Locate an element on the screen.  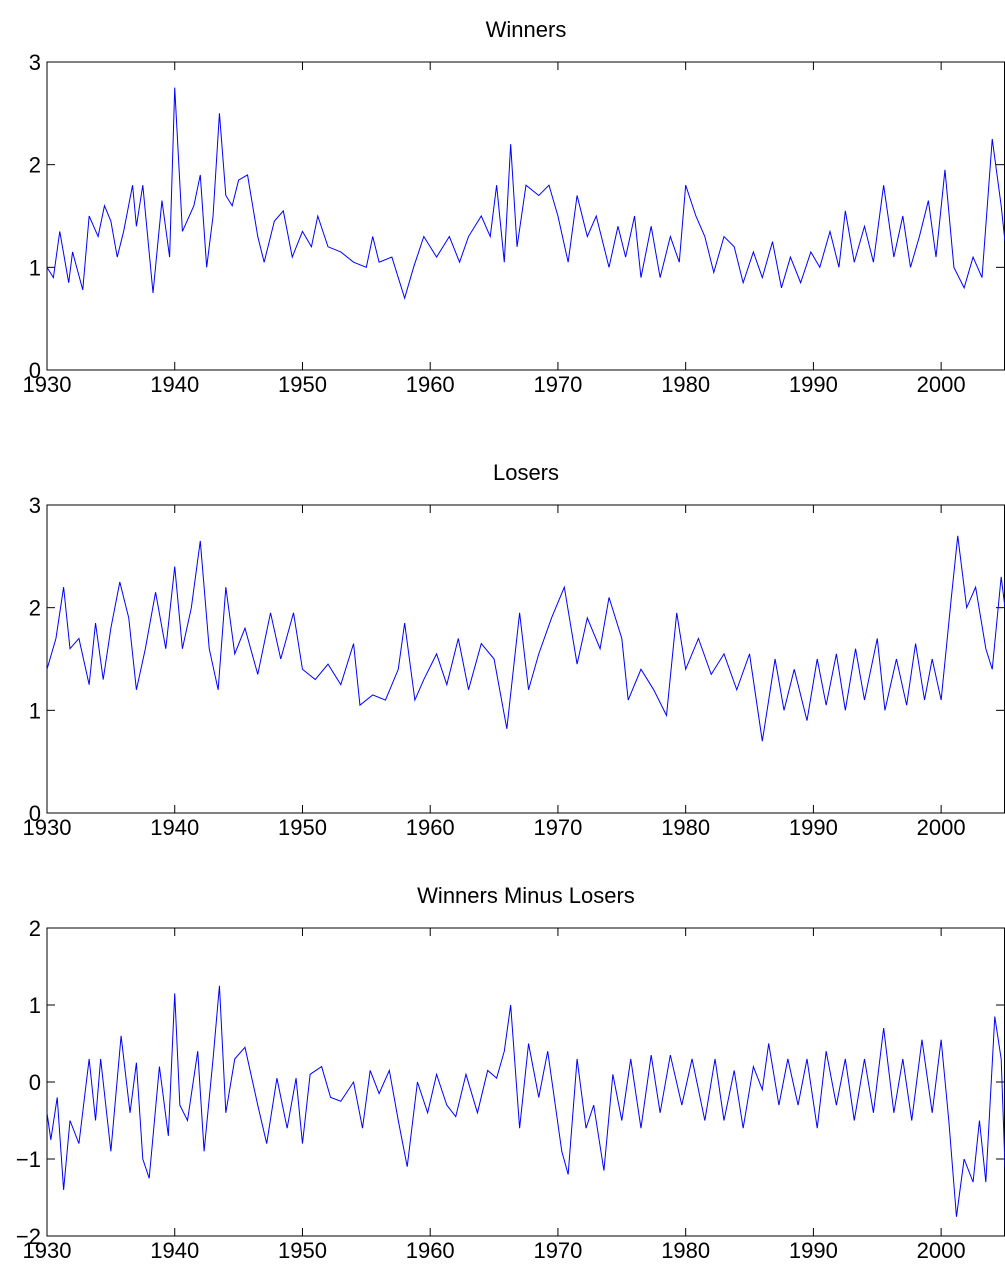
y-tick-label: −1 is located at coordinates (28, 1159).